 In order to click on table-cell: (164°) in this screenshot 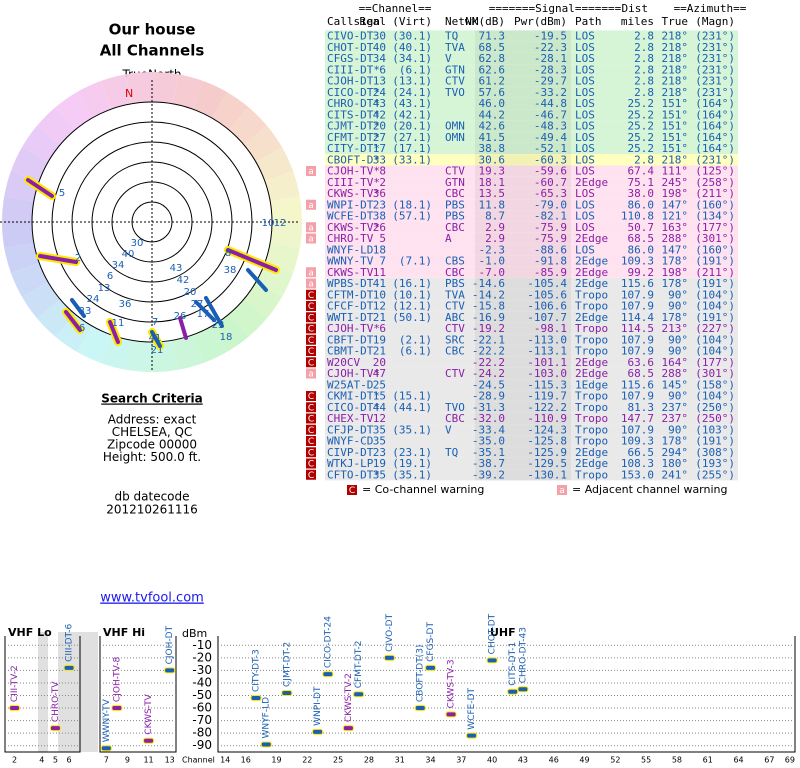, I will do `click(715, 114)`.